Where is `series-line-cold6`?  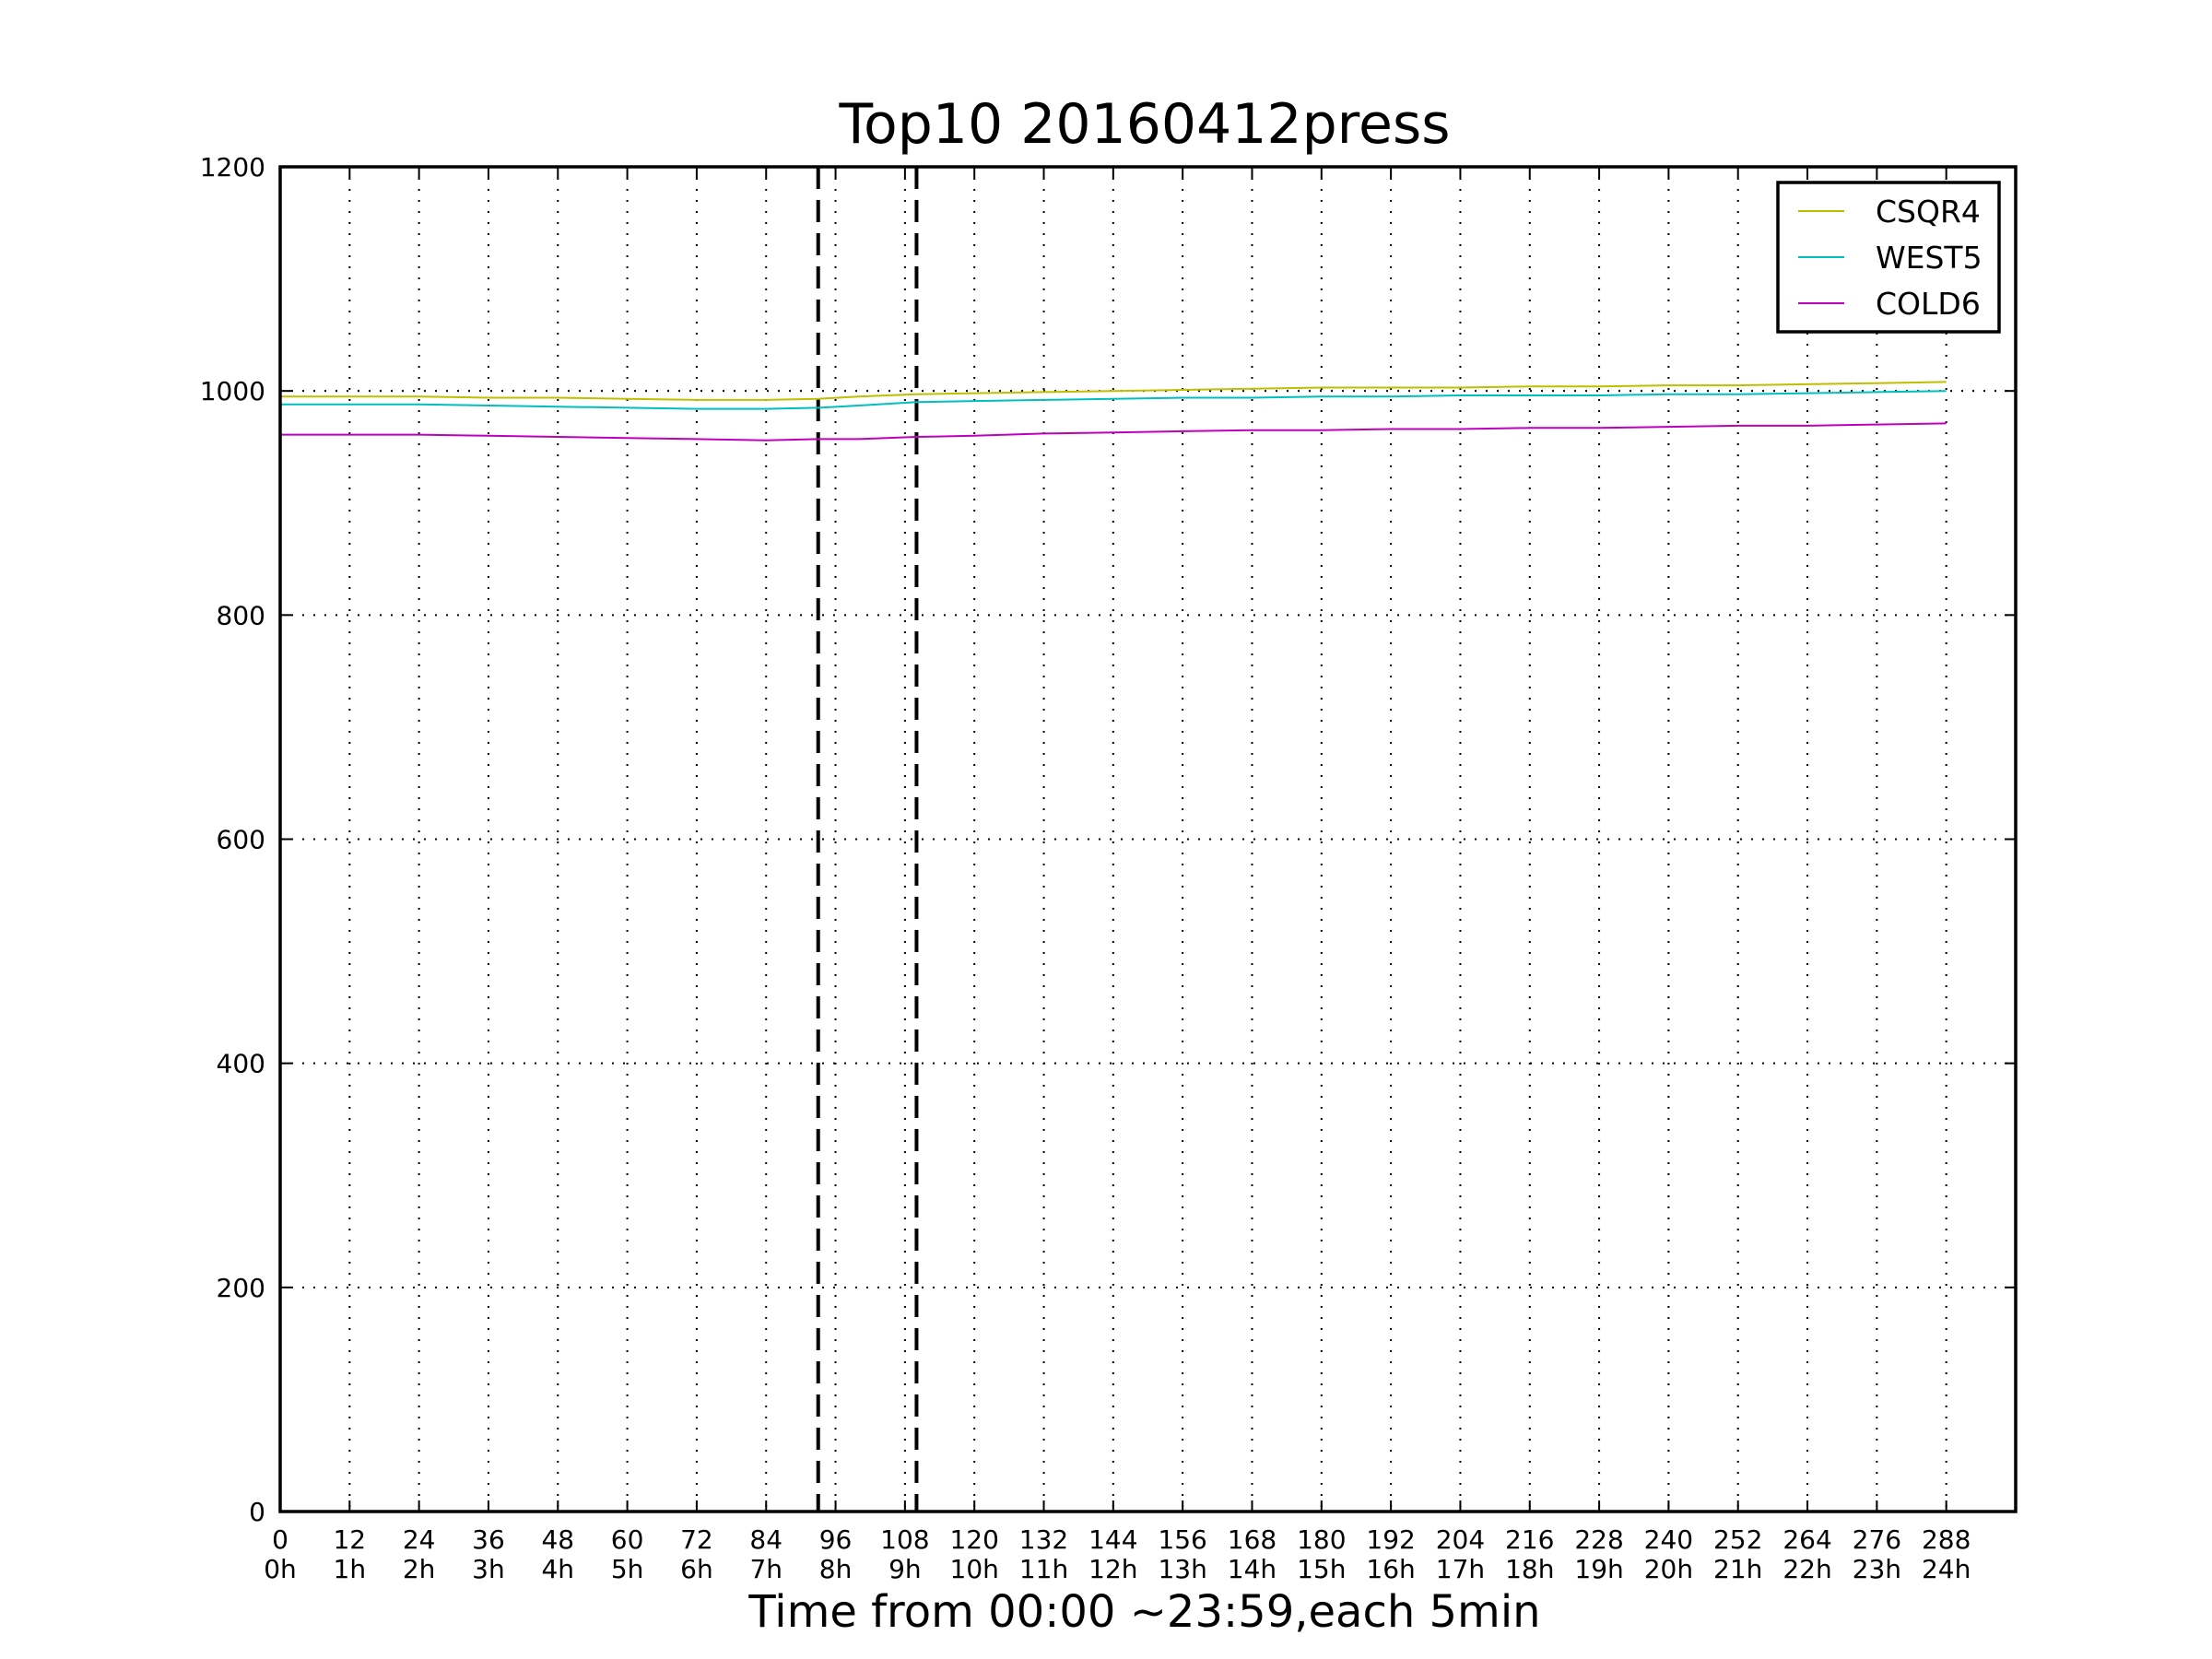
series-line-cold6 is located at coordinates (1113, 431).